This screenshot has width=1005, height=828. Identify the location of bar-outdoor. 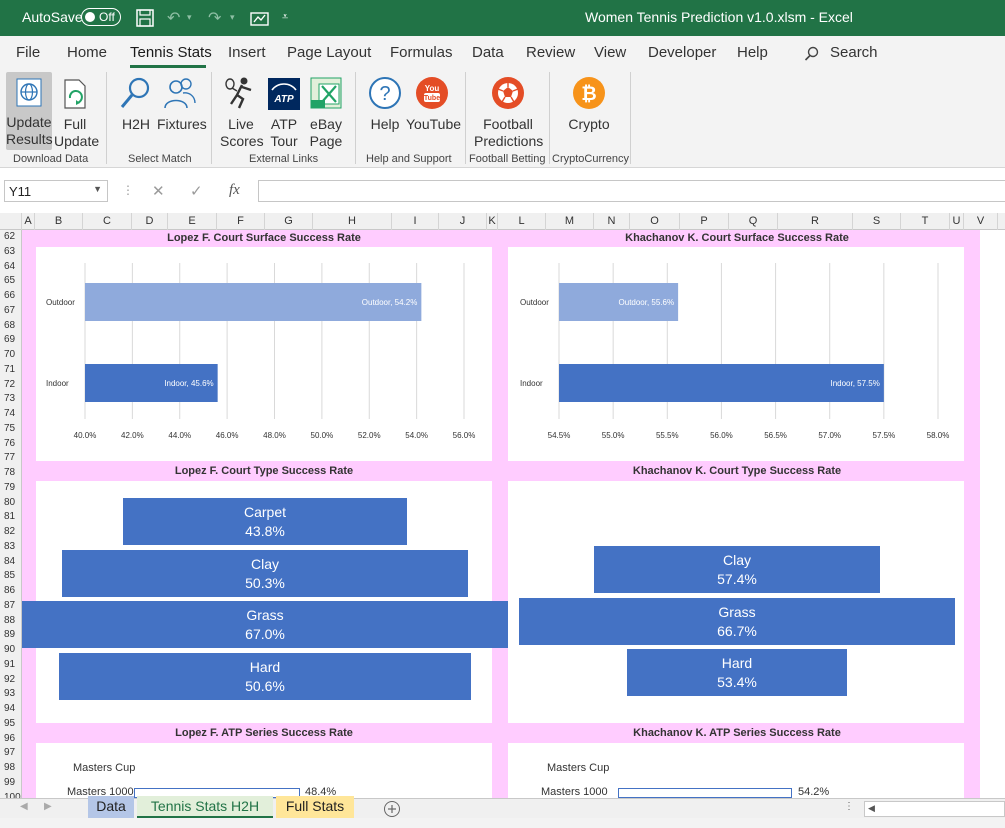
(253, 302).